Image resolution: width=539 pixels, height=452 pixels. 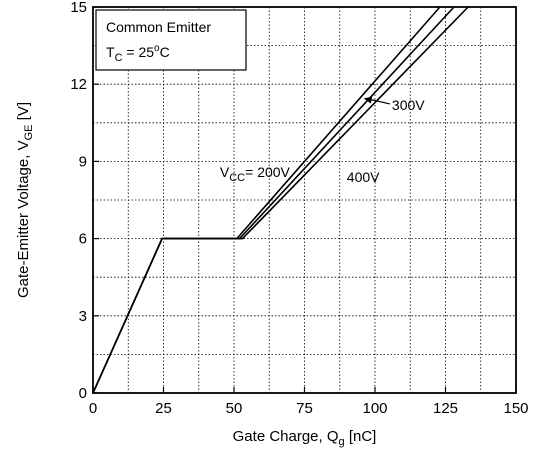 I want to click on annotation-400v: 400V, so click(x=363, y=177).